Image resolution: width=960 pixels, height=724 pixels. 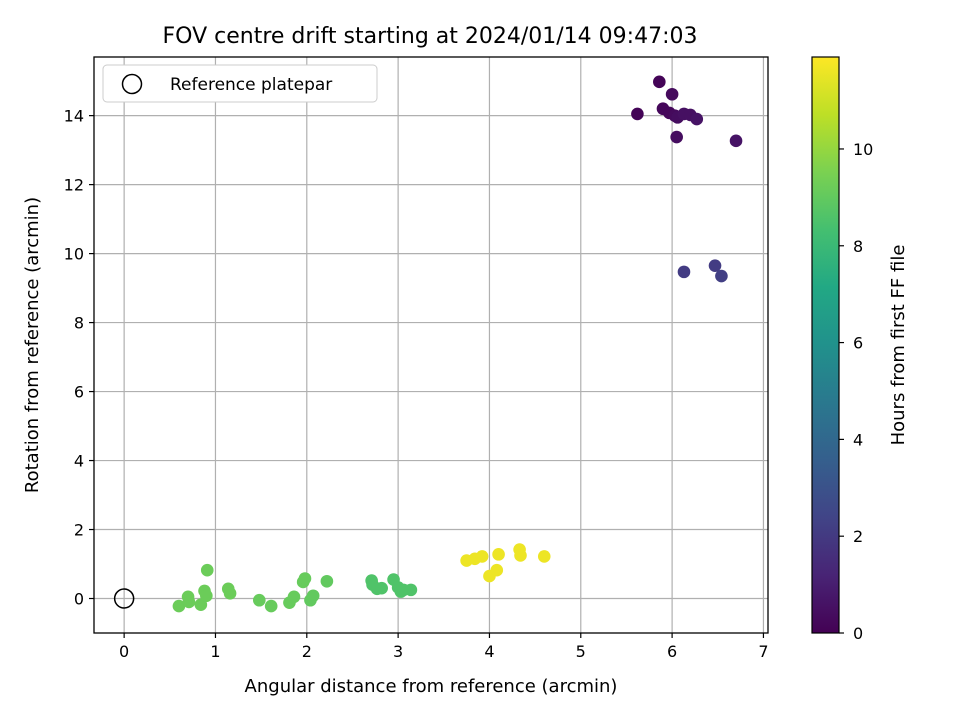 I want to click on y-tick-label: 0, so click(x=79, y=599).